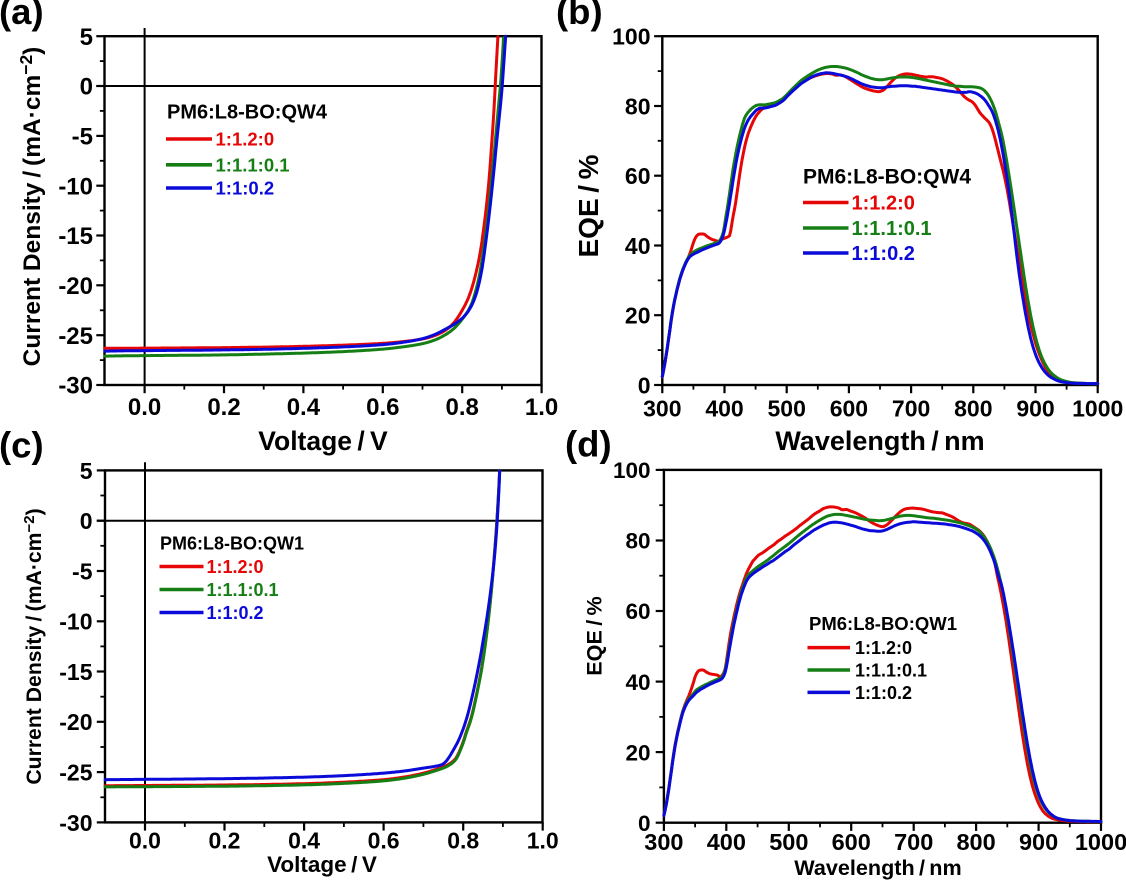 Image resolution: width=1126 pixels, height=881 pixels. I want to click on svg-text: (a), so click(22, 16).